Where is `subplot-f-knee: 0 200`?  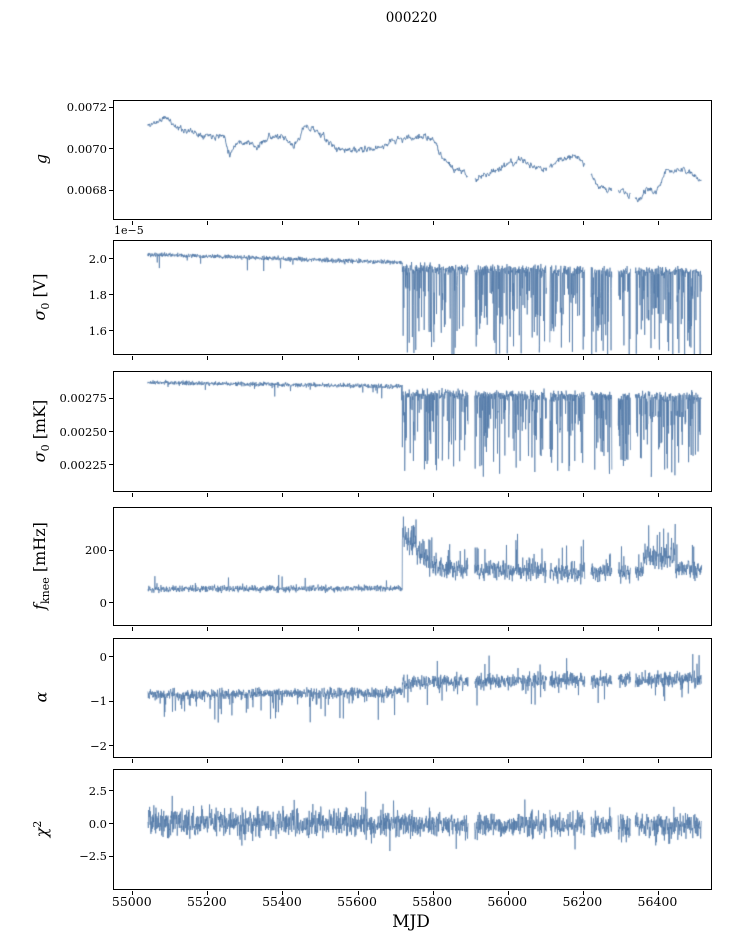
subplot-f-knee: 0 200 is located at coordinates (398, 569).